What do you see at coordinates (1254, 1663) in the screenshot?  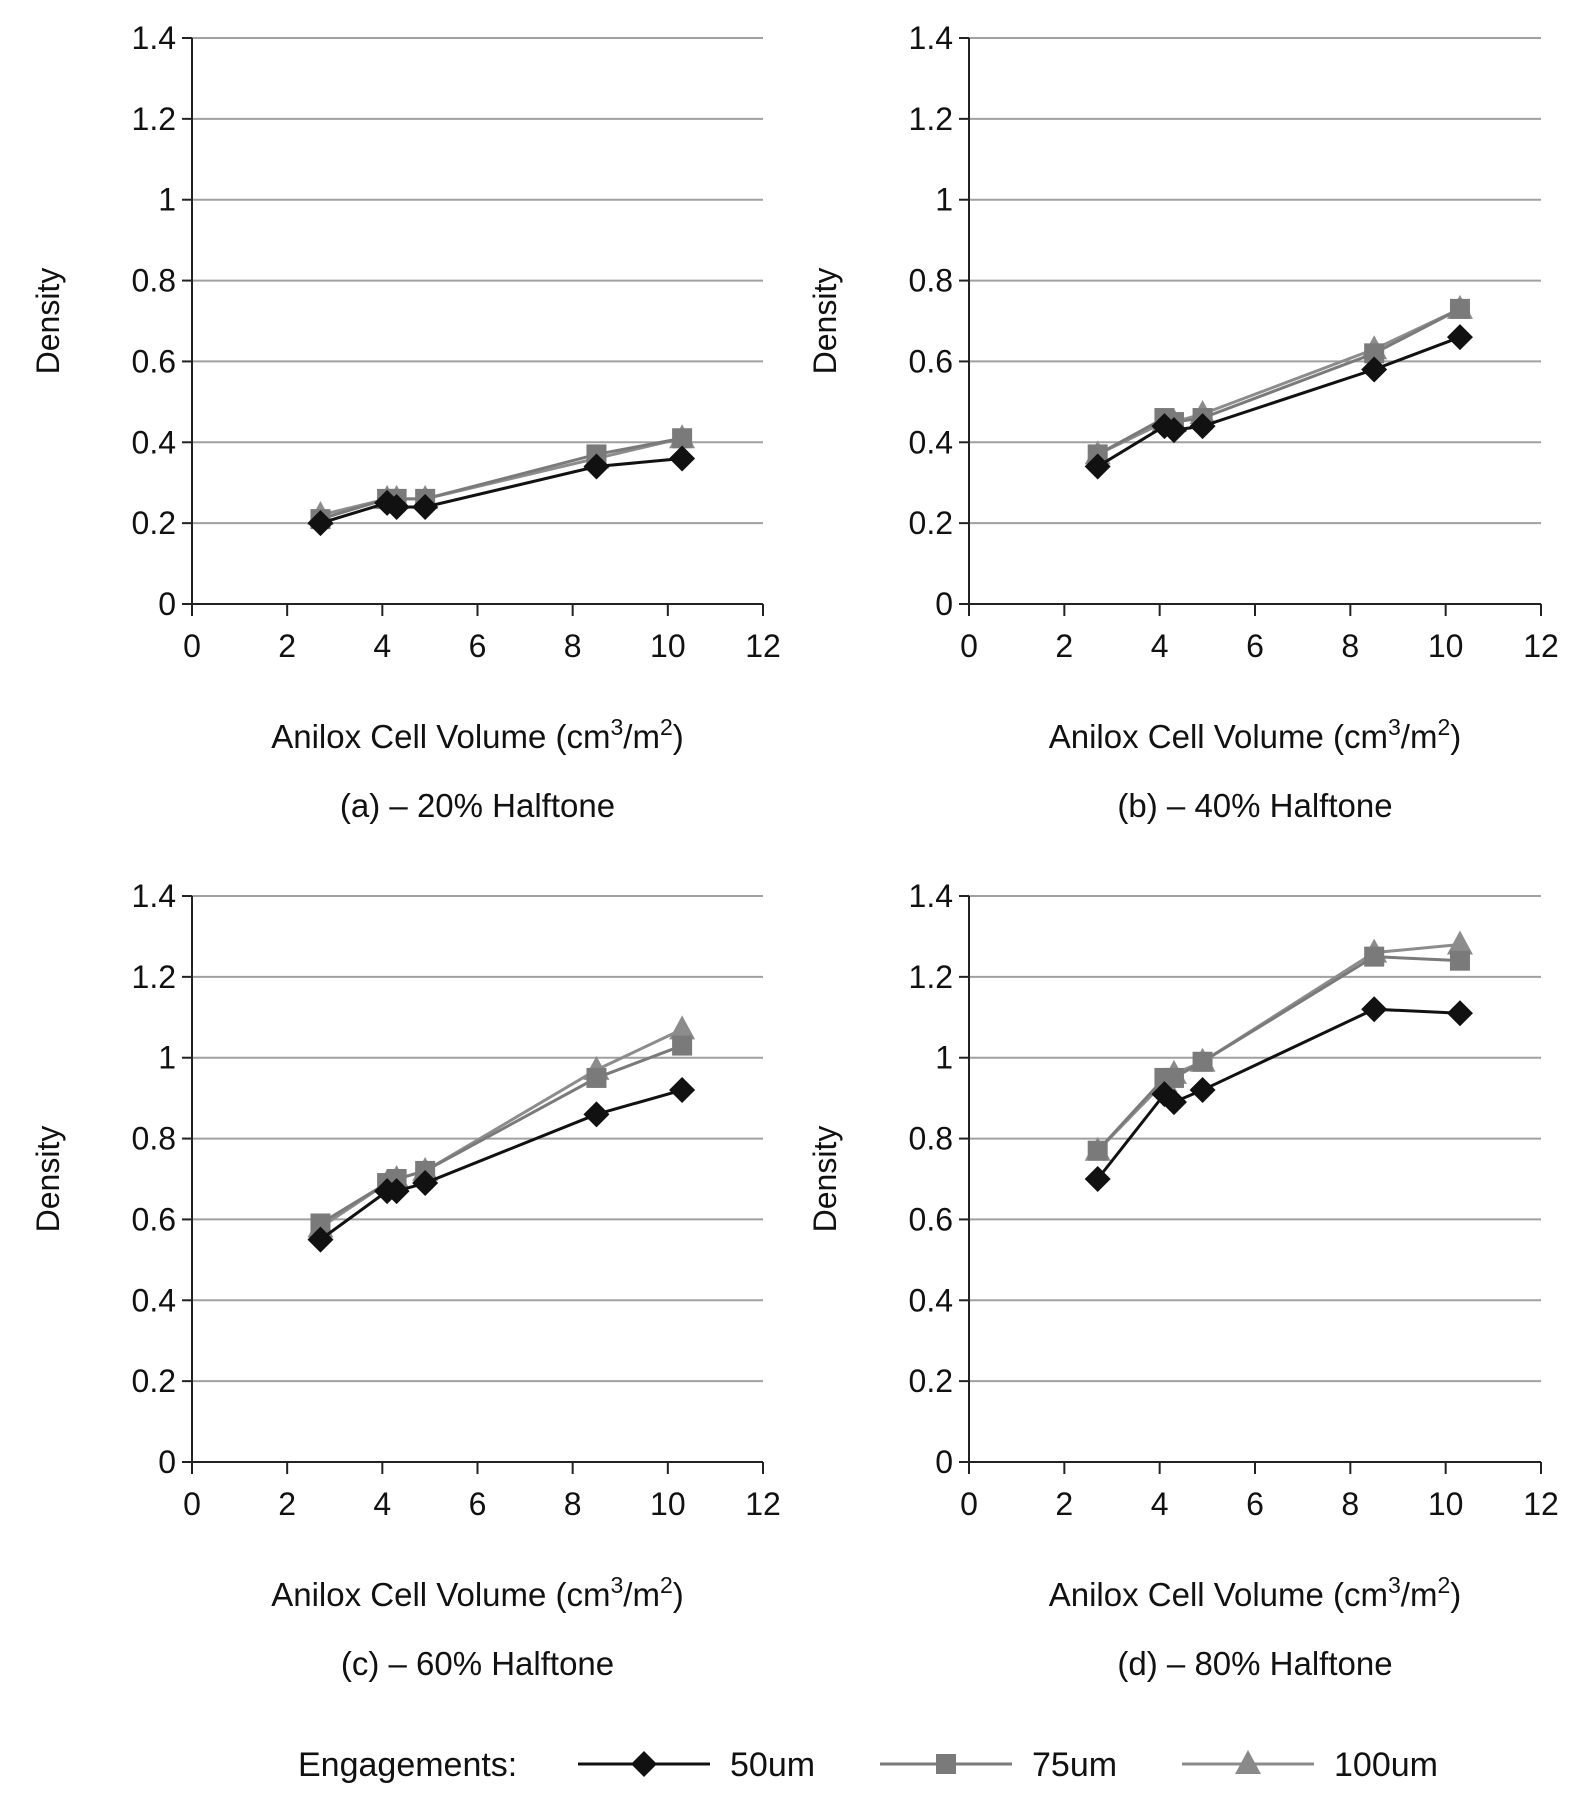 I see `panel-caption: (d) – 80% Halftone` at bounding box center [1254, 1663].